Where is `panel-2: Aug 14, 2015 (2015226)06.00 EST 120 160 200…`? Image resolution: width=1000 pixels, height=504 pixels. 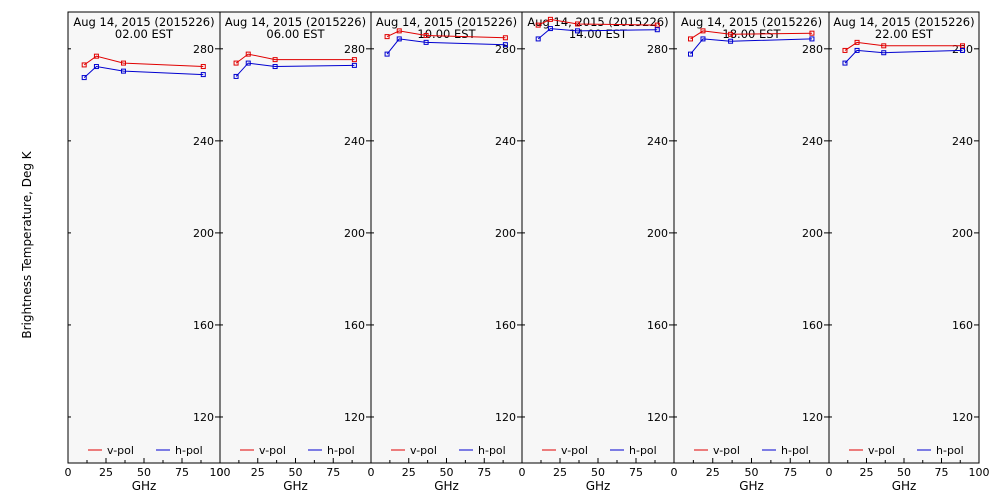
panel-2: Aug 14, 2015 (2015226)06.00 EST 120 160 200… is located at coordinates (294, 252).